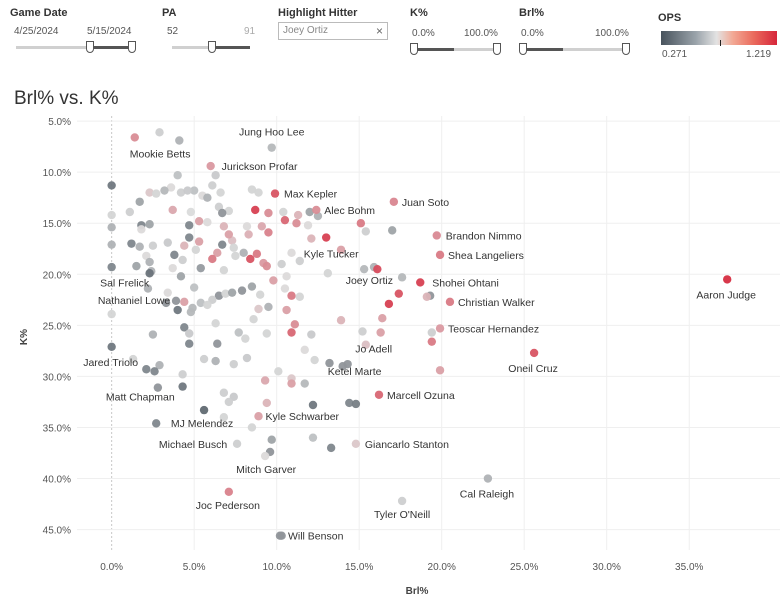 This screenshot has height=606, width=784. What do you see at coordinates (523, 49) in the screenshot?
I see `brl-pct-min-handle` at bounding box center [523, 49].